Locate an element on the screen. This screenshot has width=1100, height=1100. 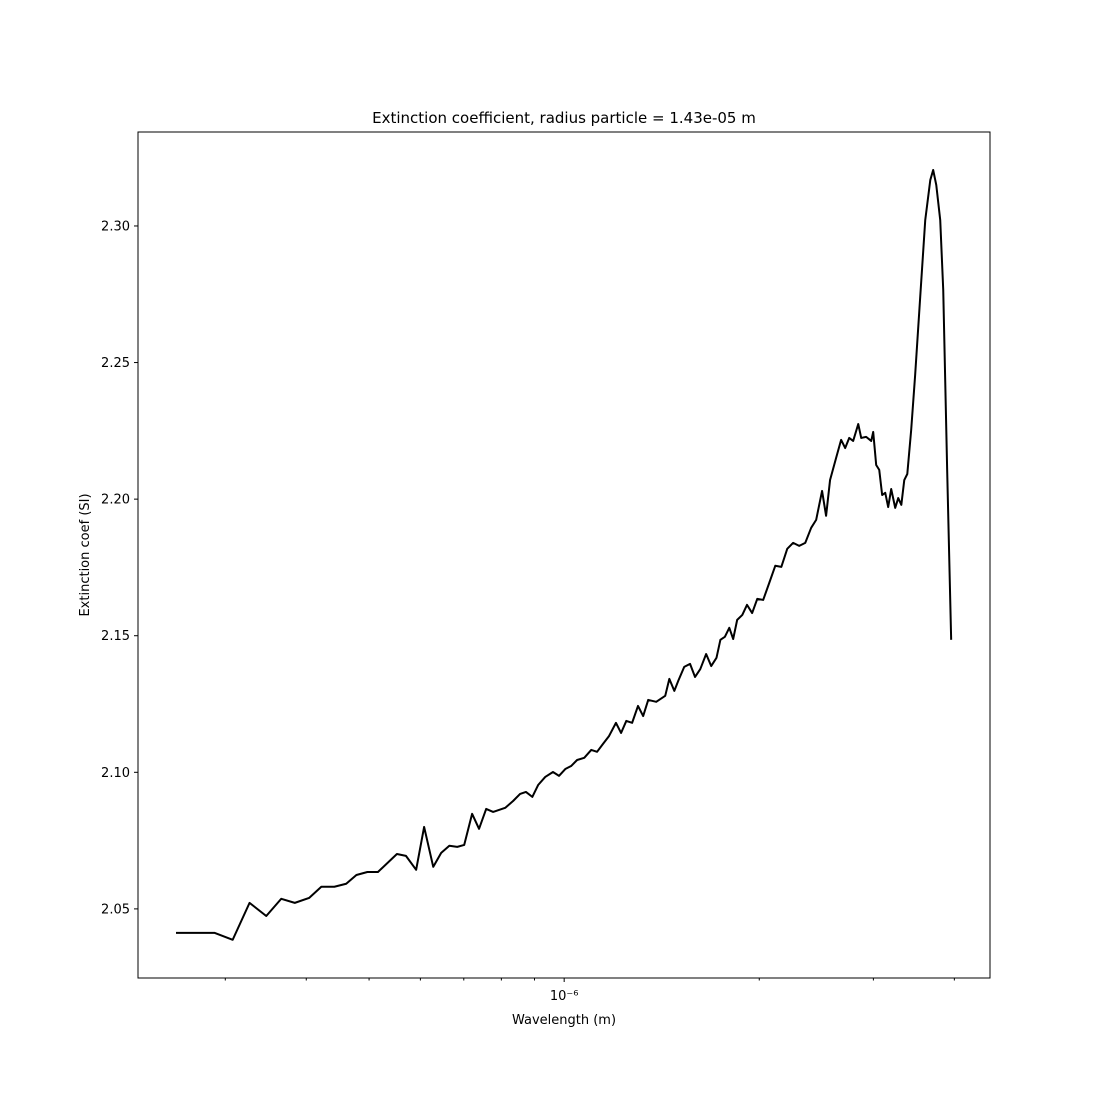
y-tick-label: 2.10 is located at coordinates (115, 773).